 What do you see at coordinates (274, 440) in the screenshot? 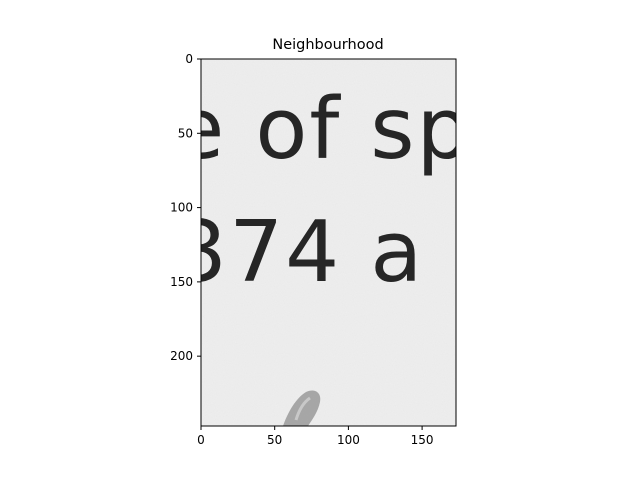
I see `x-tick-label: 50` at bounding box center [274, 440].